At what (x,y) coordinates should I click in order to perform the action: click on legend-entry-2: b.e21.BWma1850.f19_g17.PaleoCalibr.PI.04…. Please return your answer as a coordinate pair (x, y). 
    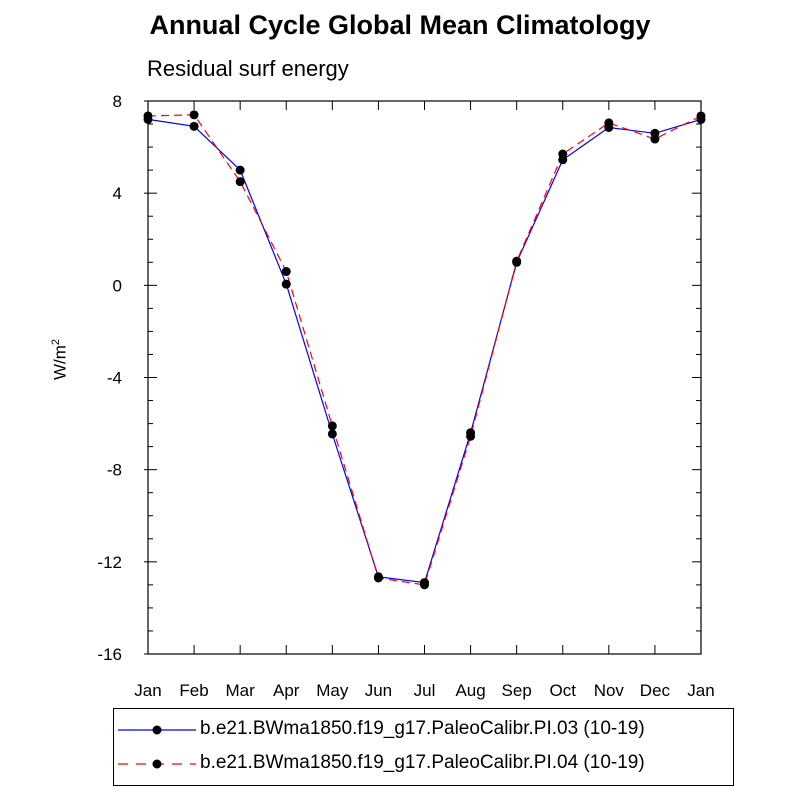
    Looking at the image, I should click on (423, 764).